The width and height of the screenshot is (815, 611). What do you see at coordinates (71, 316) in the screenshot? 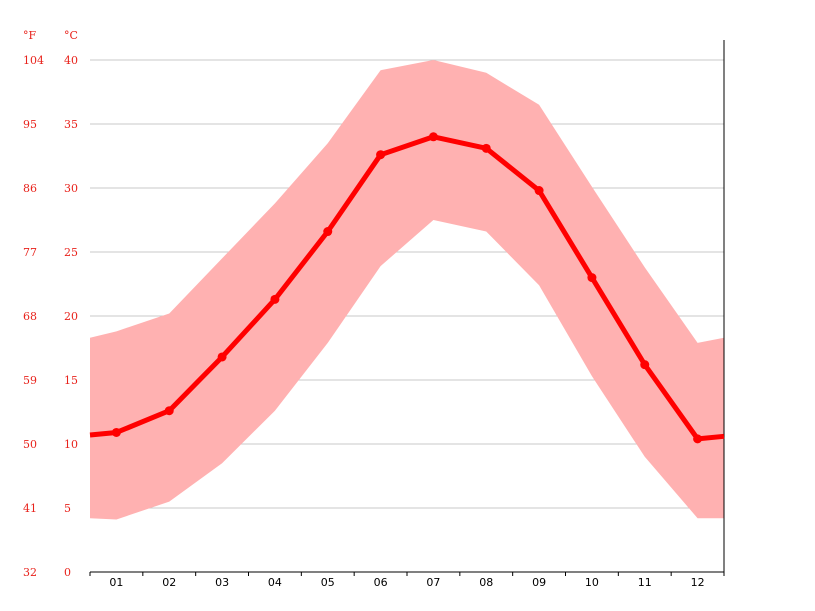
I see `y-tick-celsius-20: 20` at bounding box center [71, 316].